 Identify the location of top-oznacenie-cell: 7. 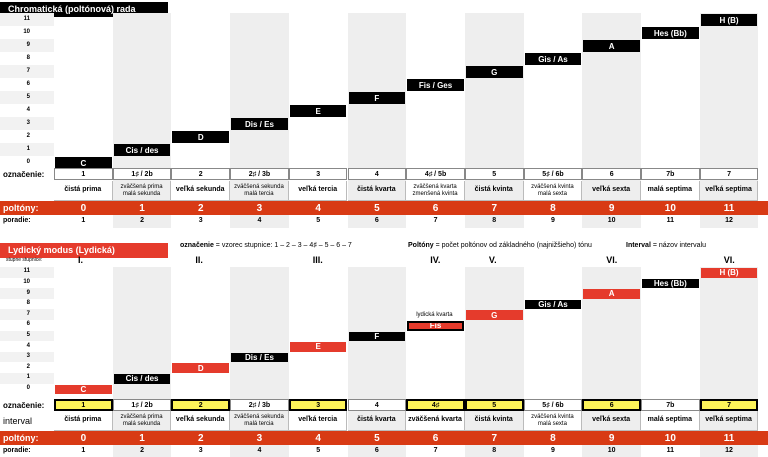
(729, 174).